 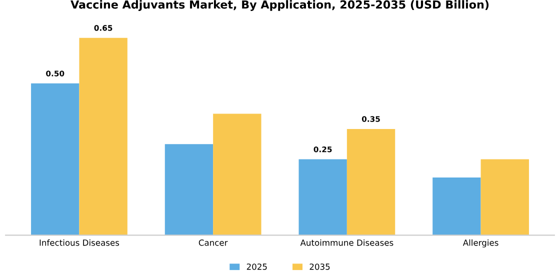 What do you see at coordinates (256, 267) in the screenshot?
I see `legend-label: 2025` at bounding box center [256, 267].